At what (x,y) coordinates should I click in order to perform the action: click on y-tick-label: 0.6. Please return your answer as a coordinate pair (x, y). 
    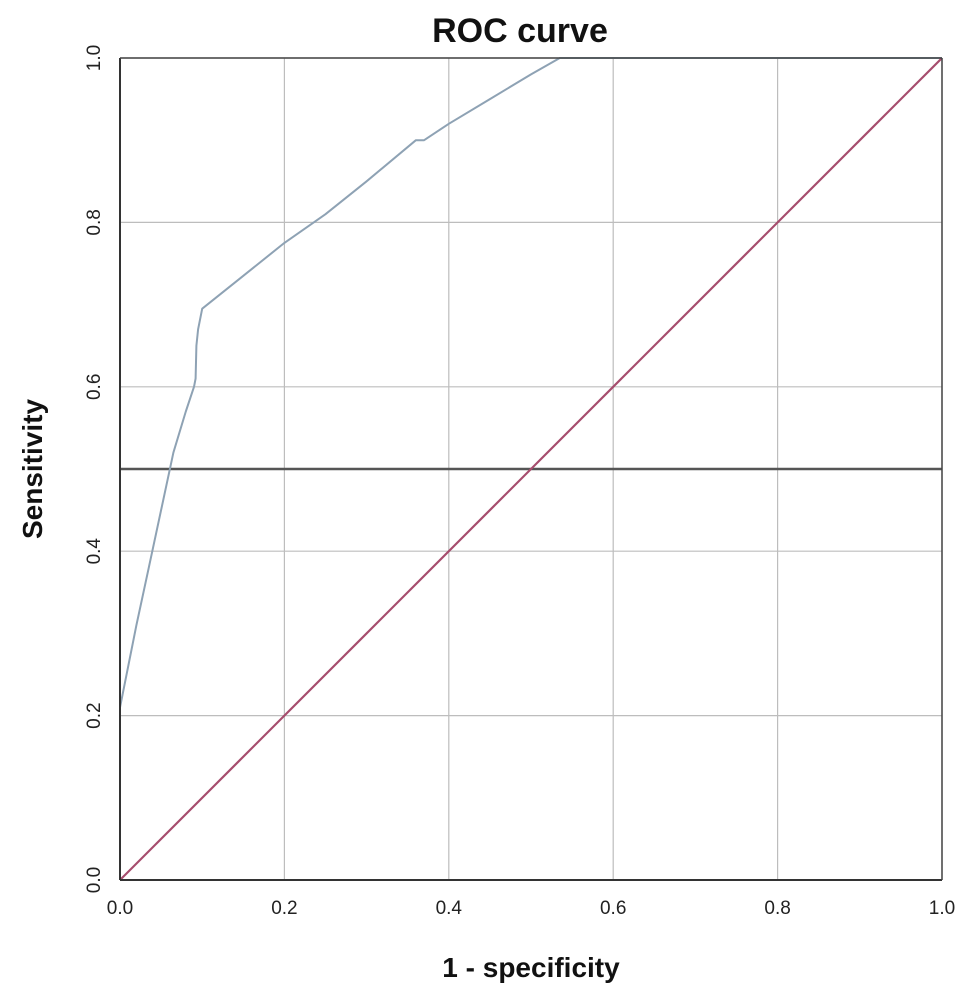
    Looking at the image, I should click on (94, 387).